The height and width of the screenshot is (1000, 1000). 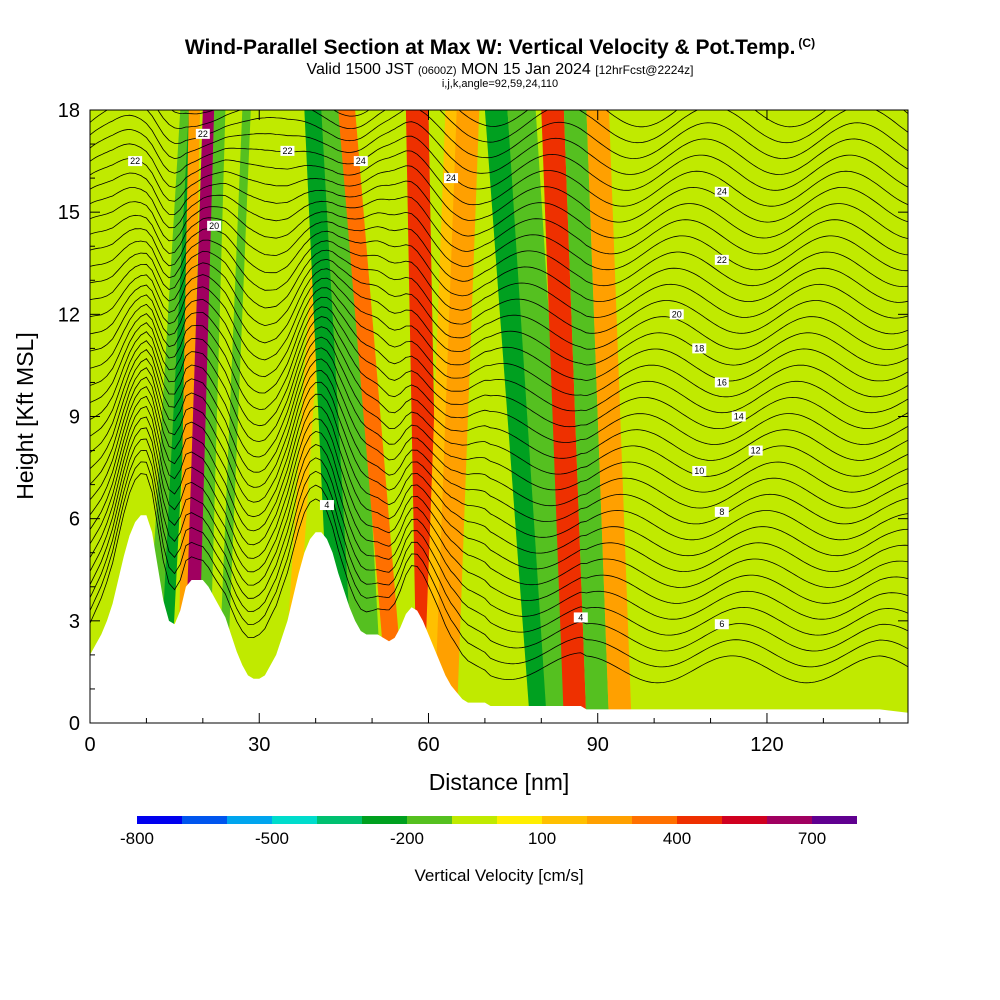 I want to click on svg-text: 14, so click(x=739, y=417).